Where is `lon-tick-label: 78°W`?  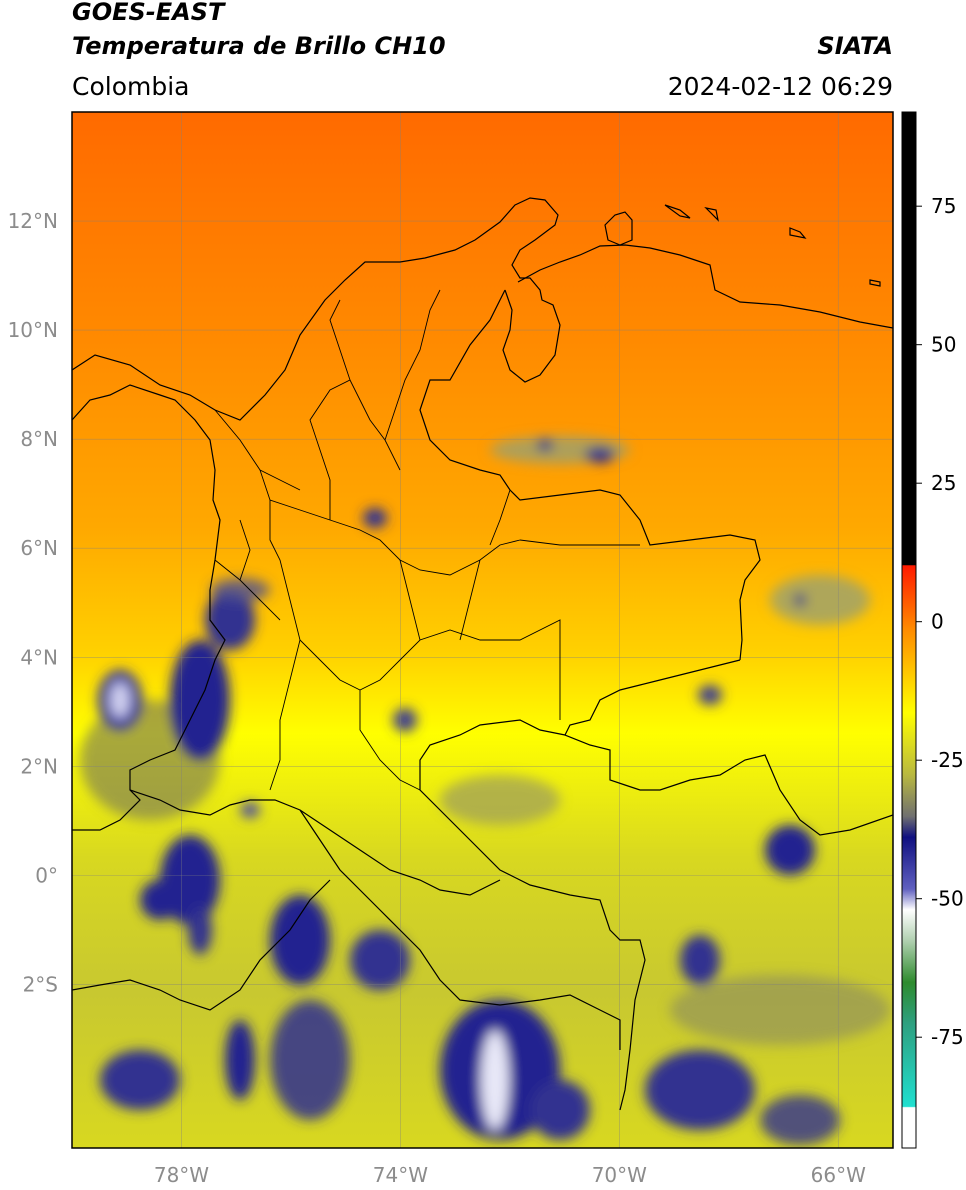
lon-tick-label: 78°W is located at coordinates (181, 1175).